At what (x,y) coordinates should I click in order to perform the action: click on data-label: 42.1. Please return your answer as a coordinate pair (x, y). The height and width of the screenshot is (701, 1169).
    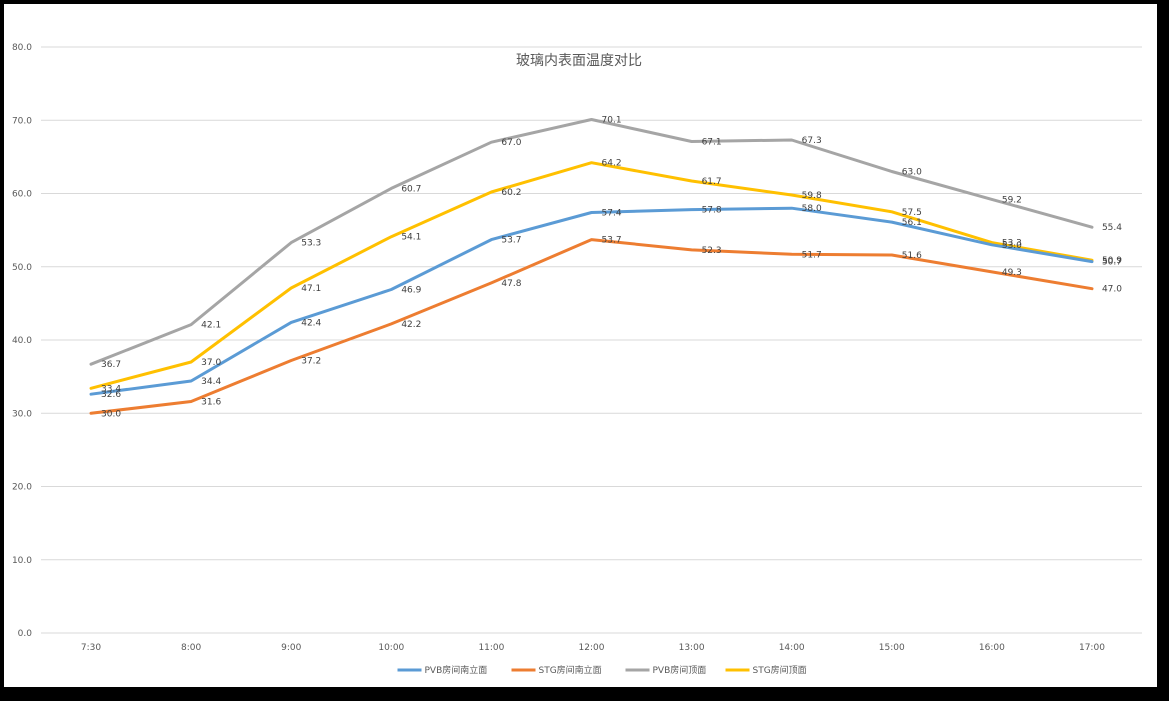
    Looking at the image, I should click on (211, 326).